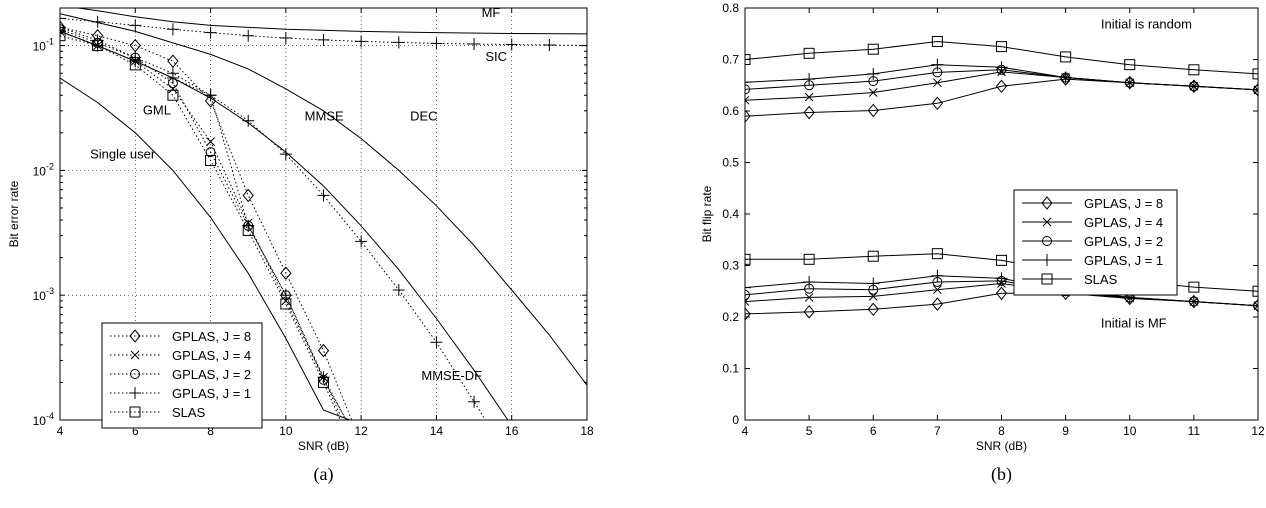 The height and width of the screenshot is (508, 1266). Describe the element at coordinates (1001, 97) in the screenshot. I see `series-initial-is-random-gplas-j-8-markers` at that location.